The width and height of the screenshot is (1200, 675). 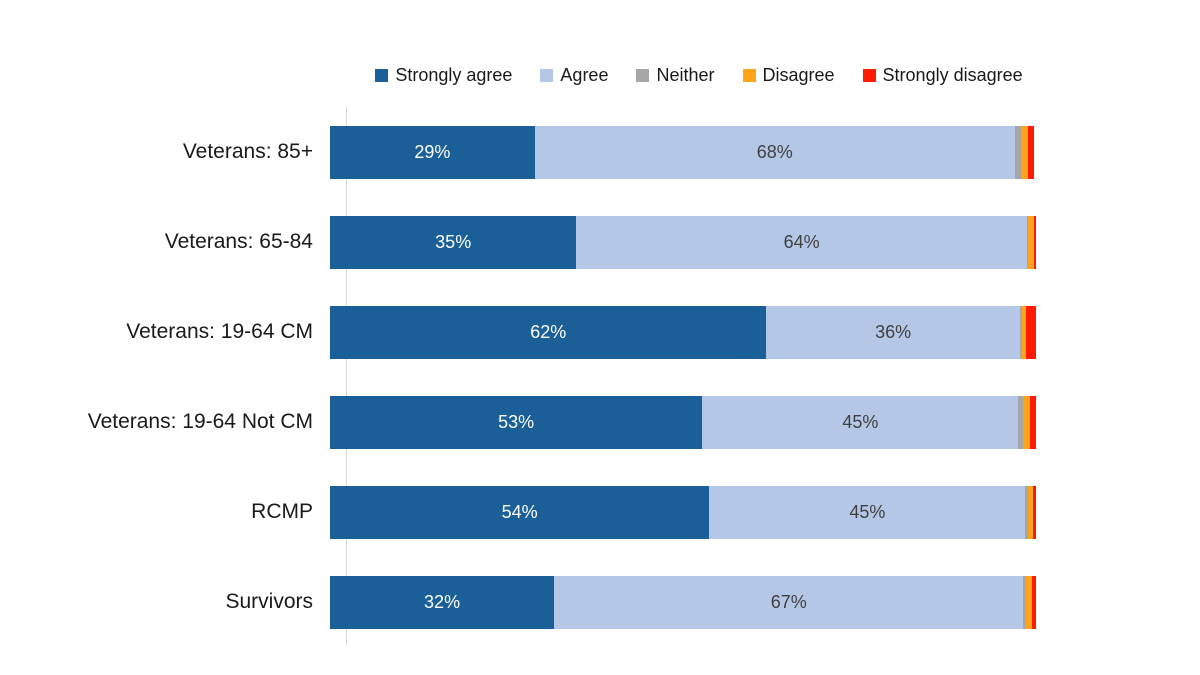 I want to click on legend-label: Strongly agree, so click(x=454, y=75).